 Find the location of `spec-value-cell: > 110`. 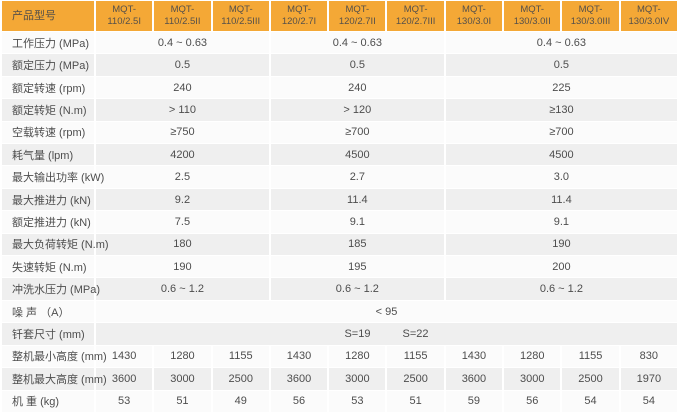

spec-value-cell: > 110 is located at coordinates (182, 110).